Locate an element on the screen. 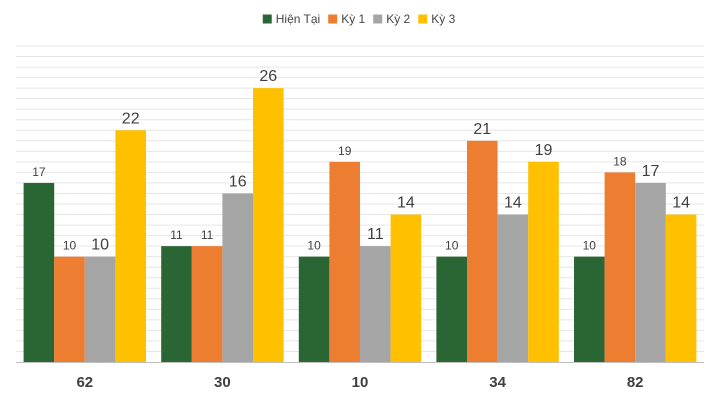 The width and height of the screenshot is (718, 400). legend-label: Kỳ 1 is located at coordinates (353, 19).